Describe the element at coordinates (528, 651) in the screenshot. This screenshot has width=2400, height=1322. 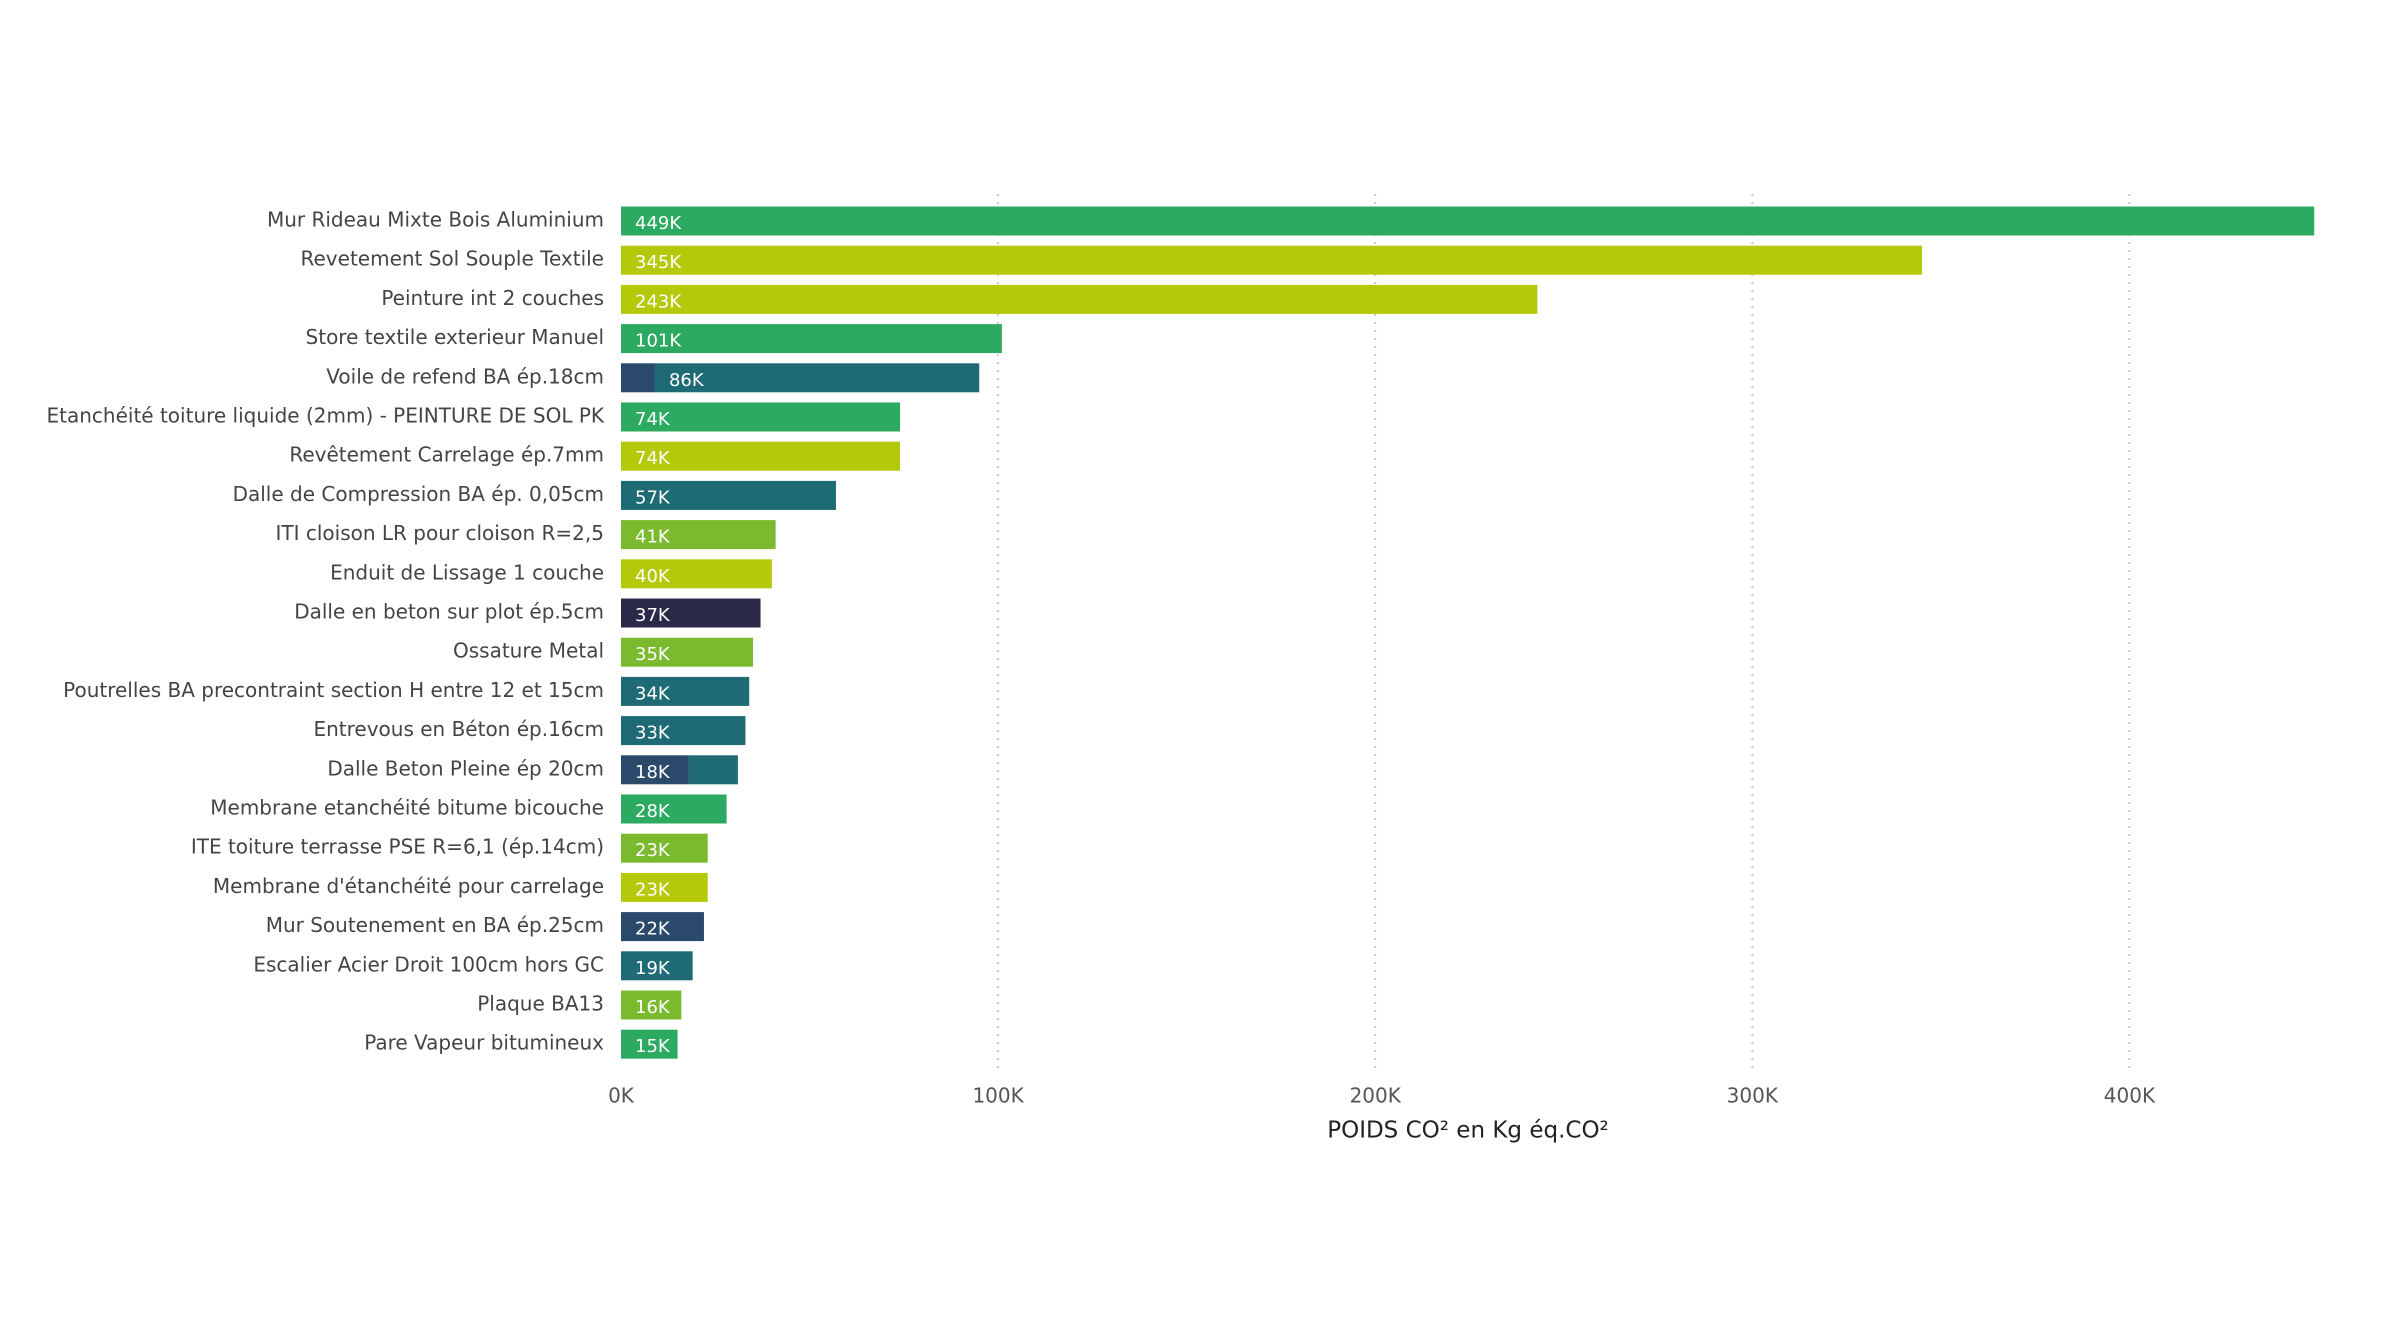
I see `category-label: Ossature Metal` at that location.